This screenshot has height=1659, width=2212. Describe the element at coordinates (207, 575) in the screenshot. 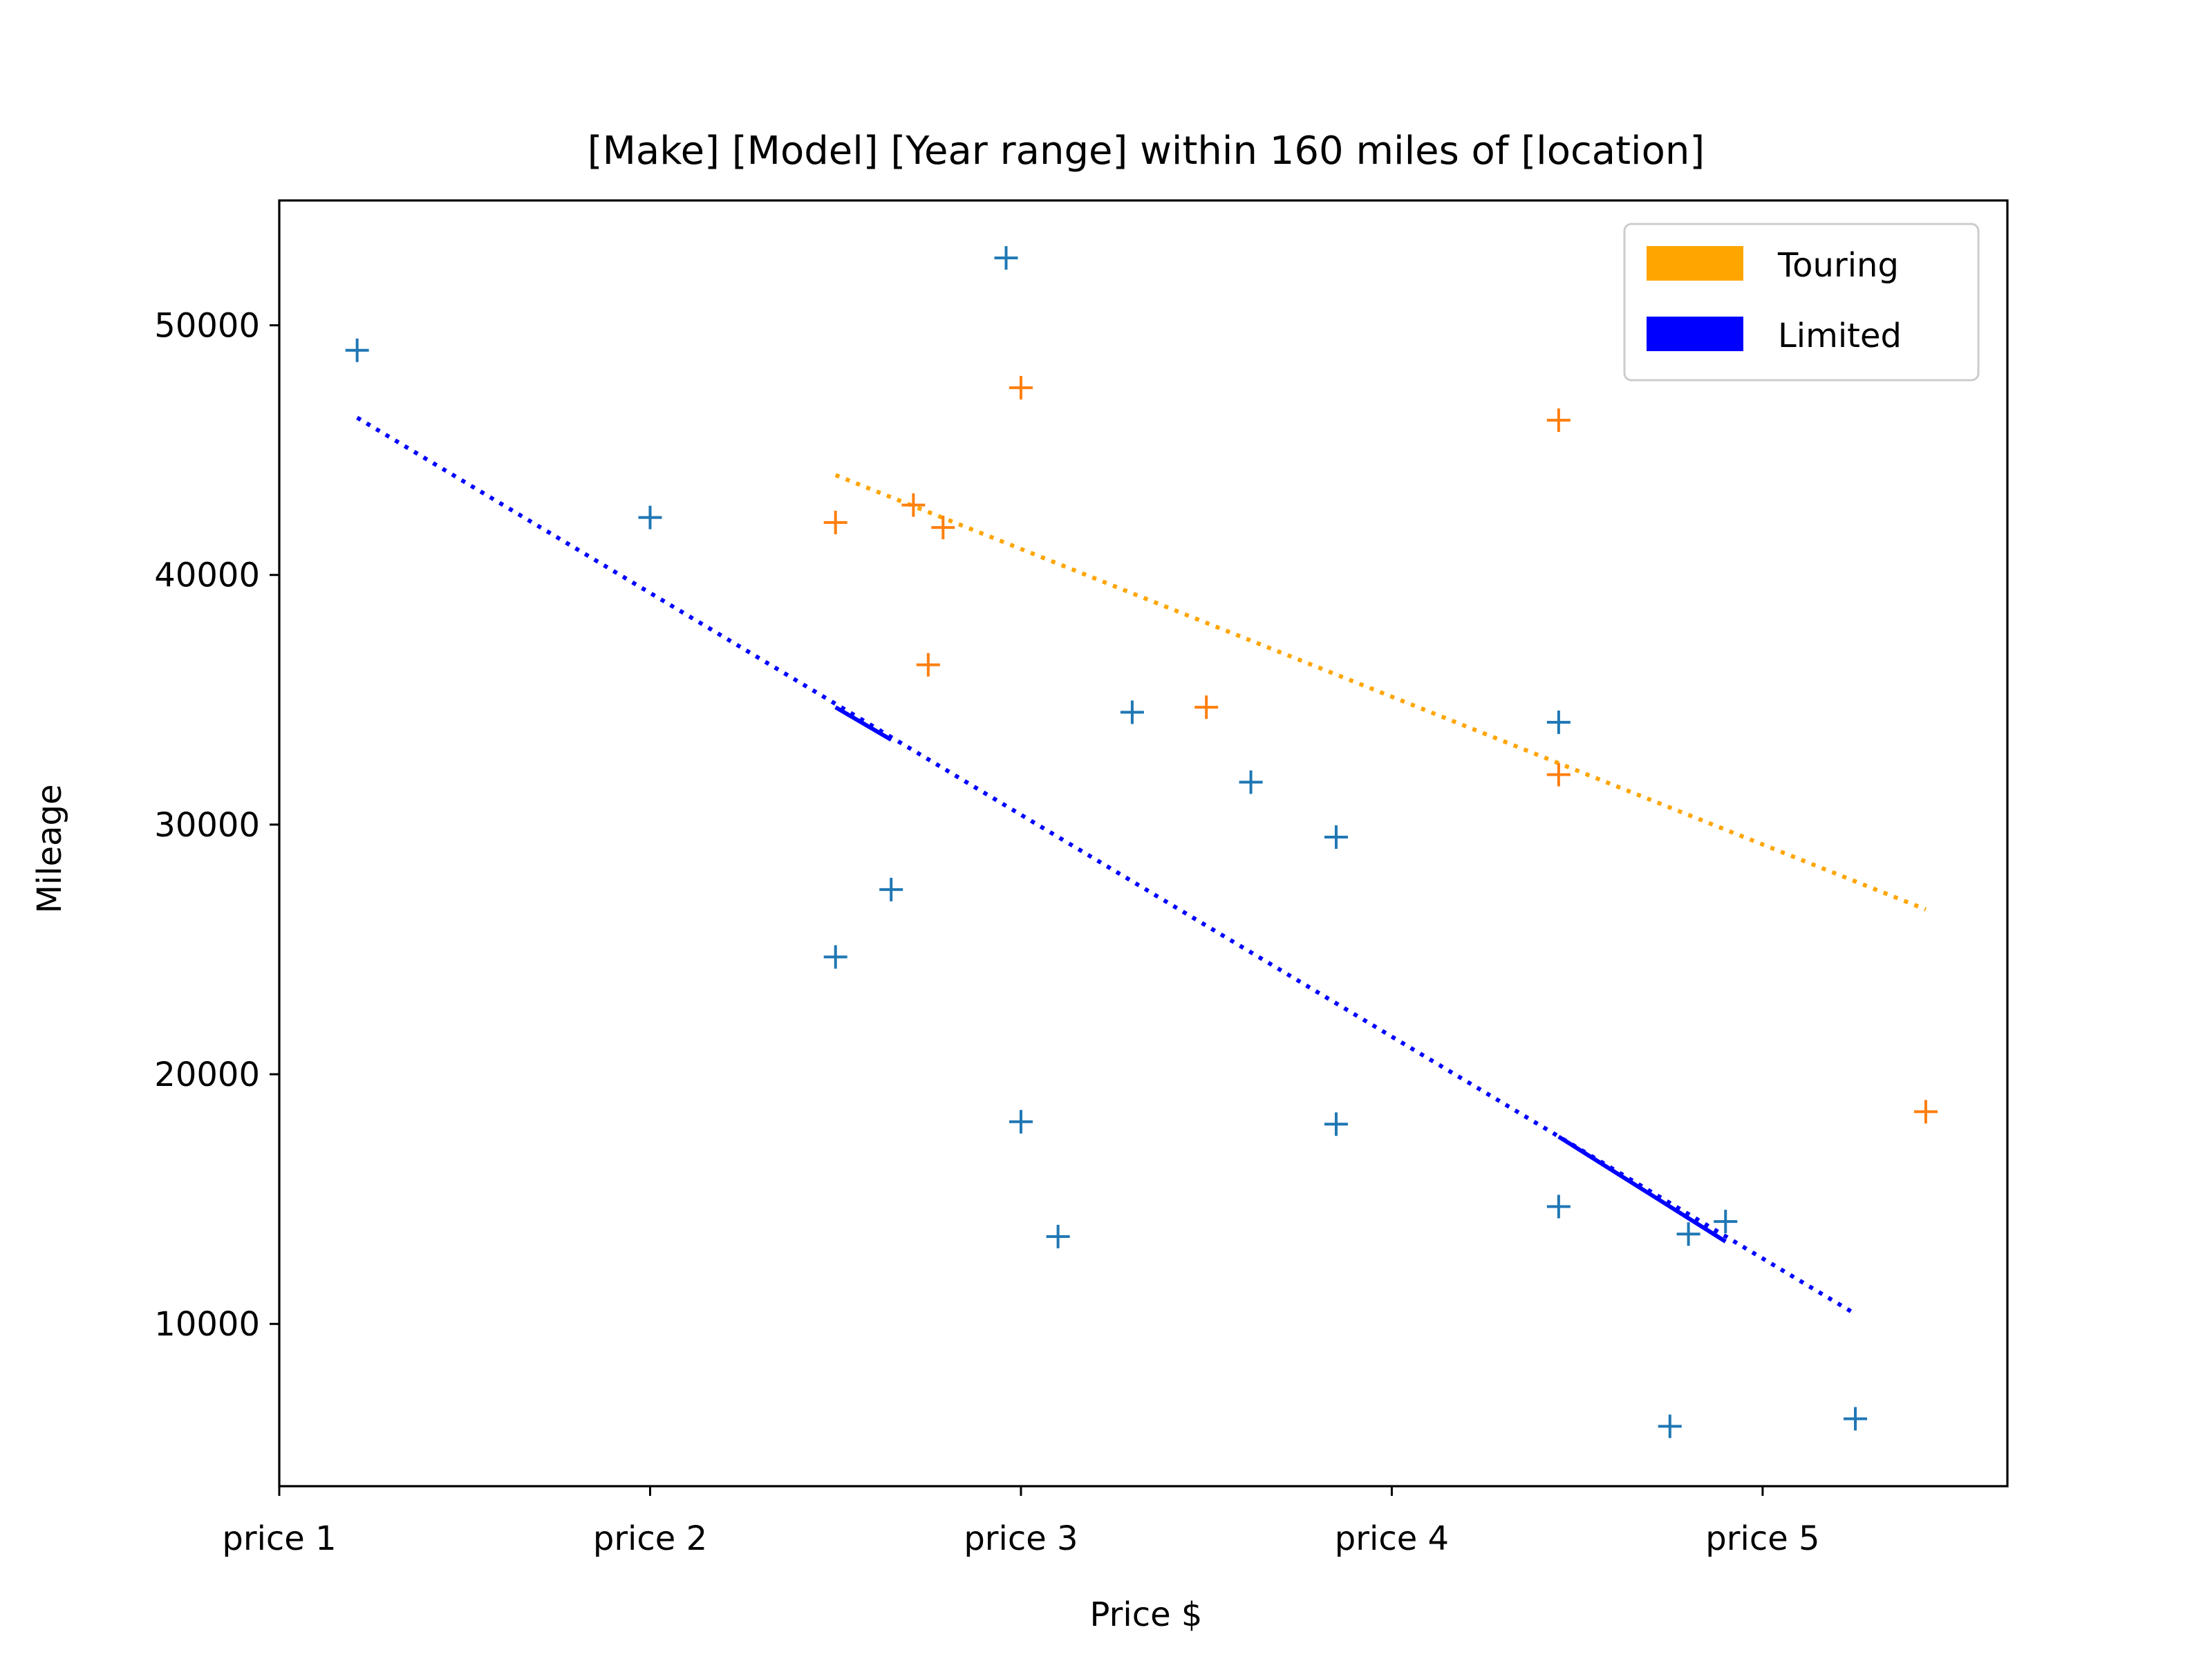

I see `y-tick-label: 40000` at that location.